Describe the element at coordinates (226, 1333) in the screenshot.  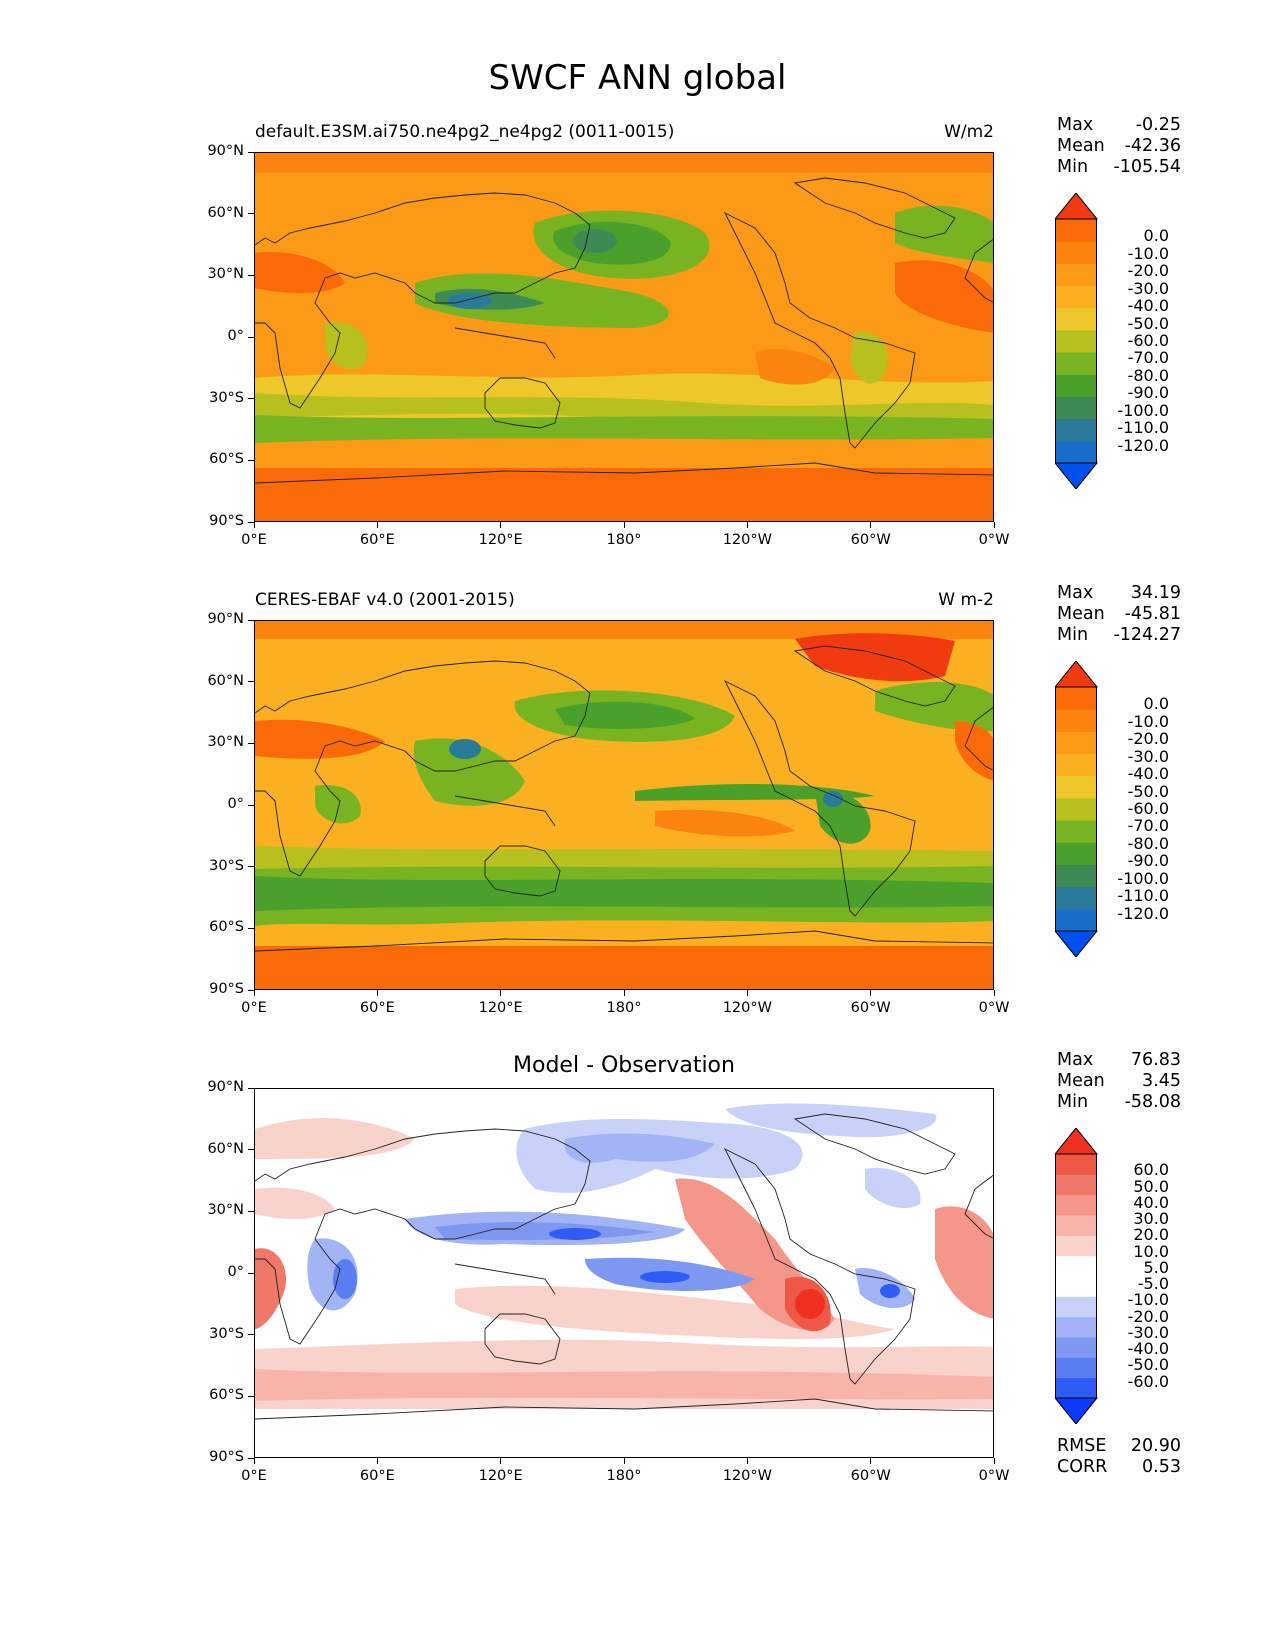
I see `lat-tick-label: 30°S` at that location.